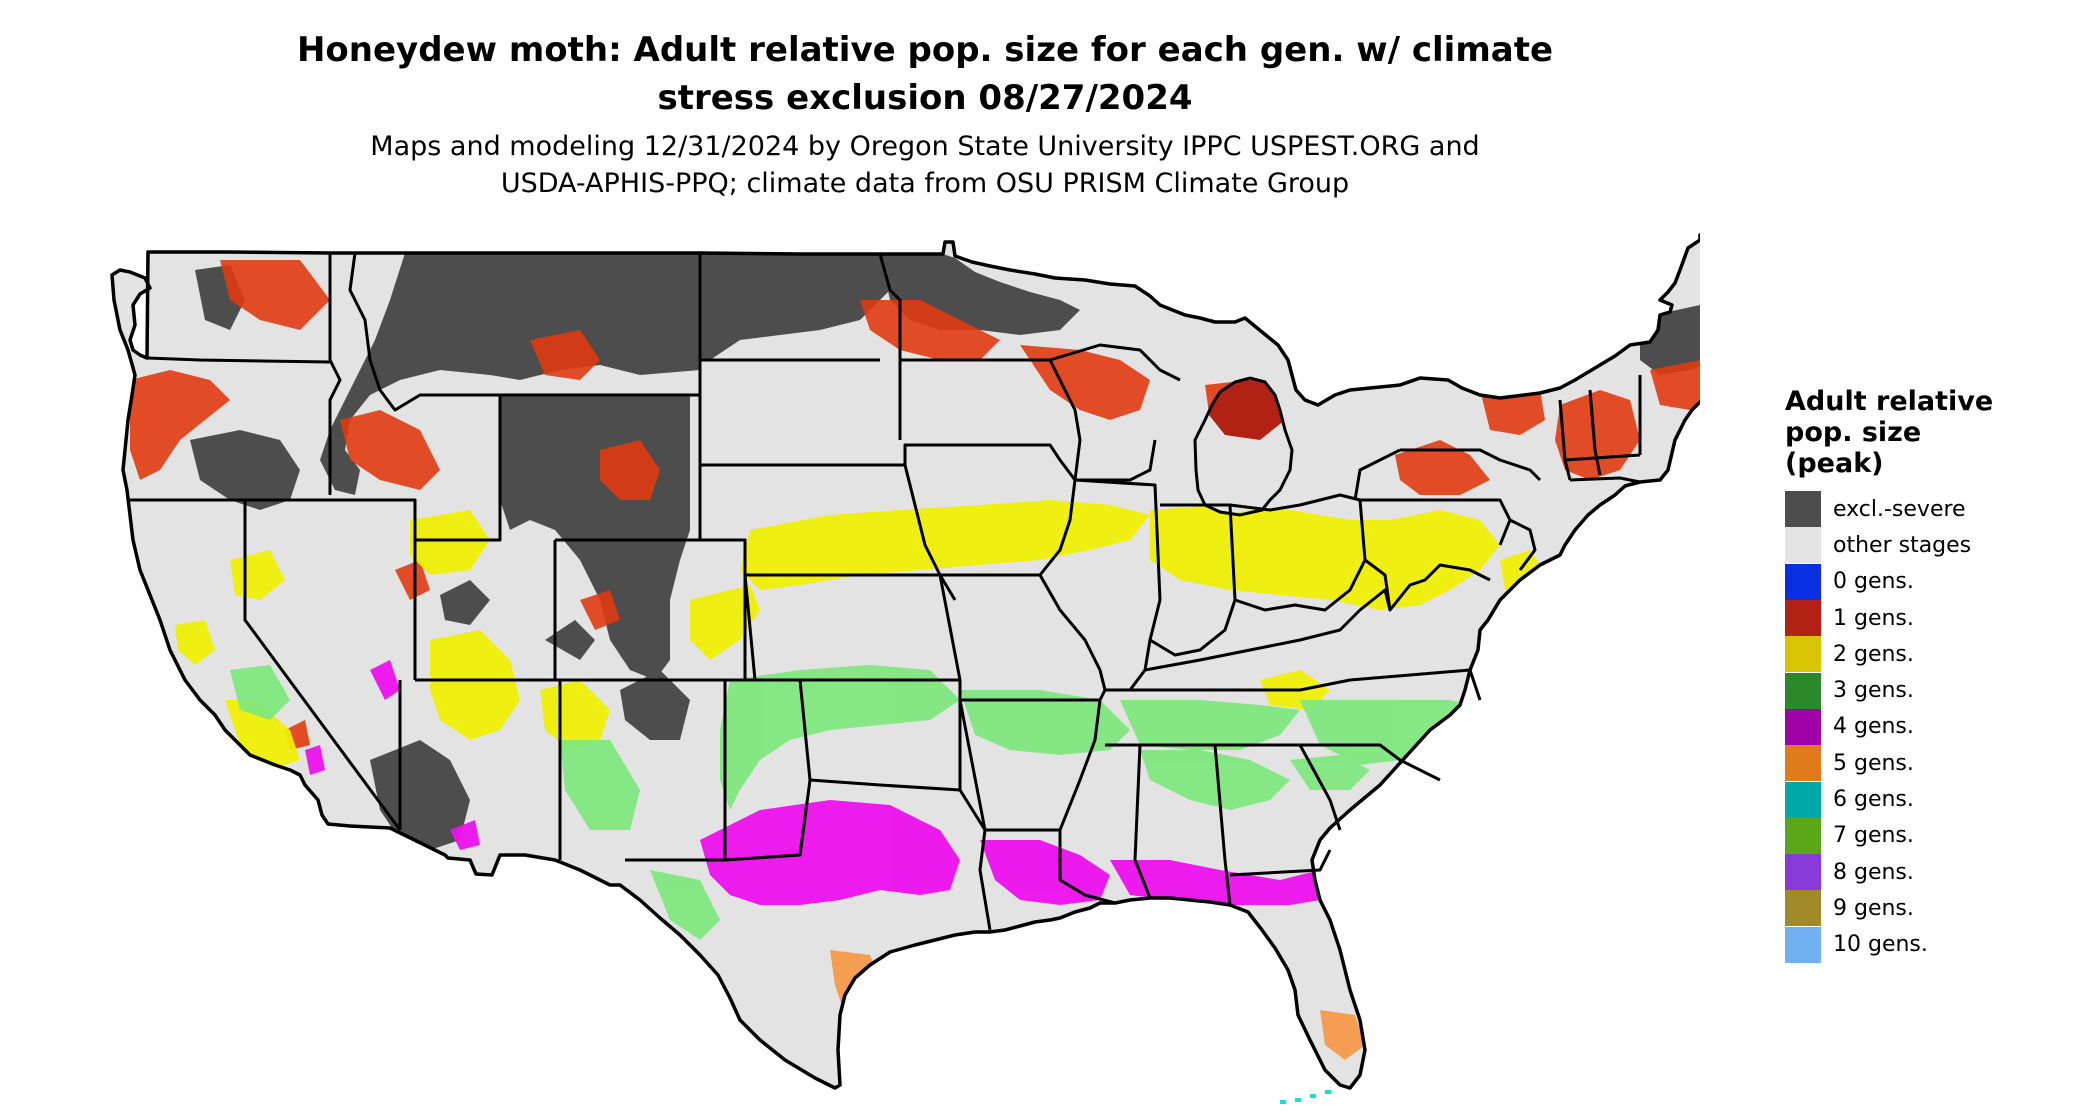 The image size is (2100, 1116). Describe the element at coordinates (1305, 1097) in the screenshot. I see `florida-keys` at that location.